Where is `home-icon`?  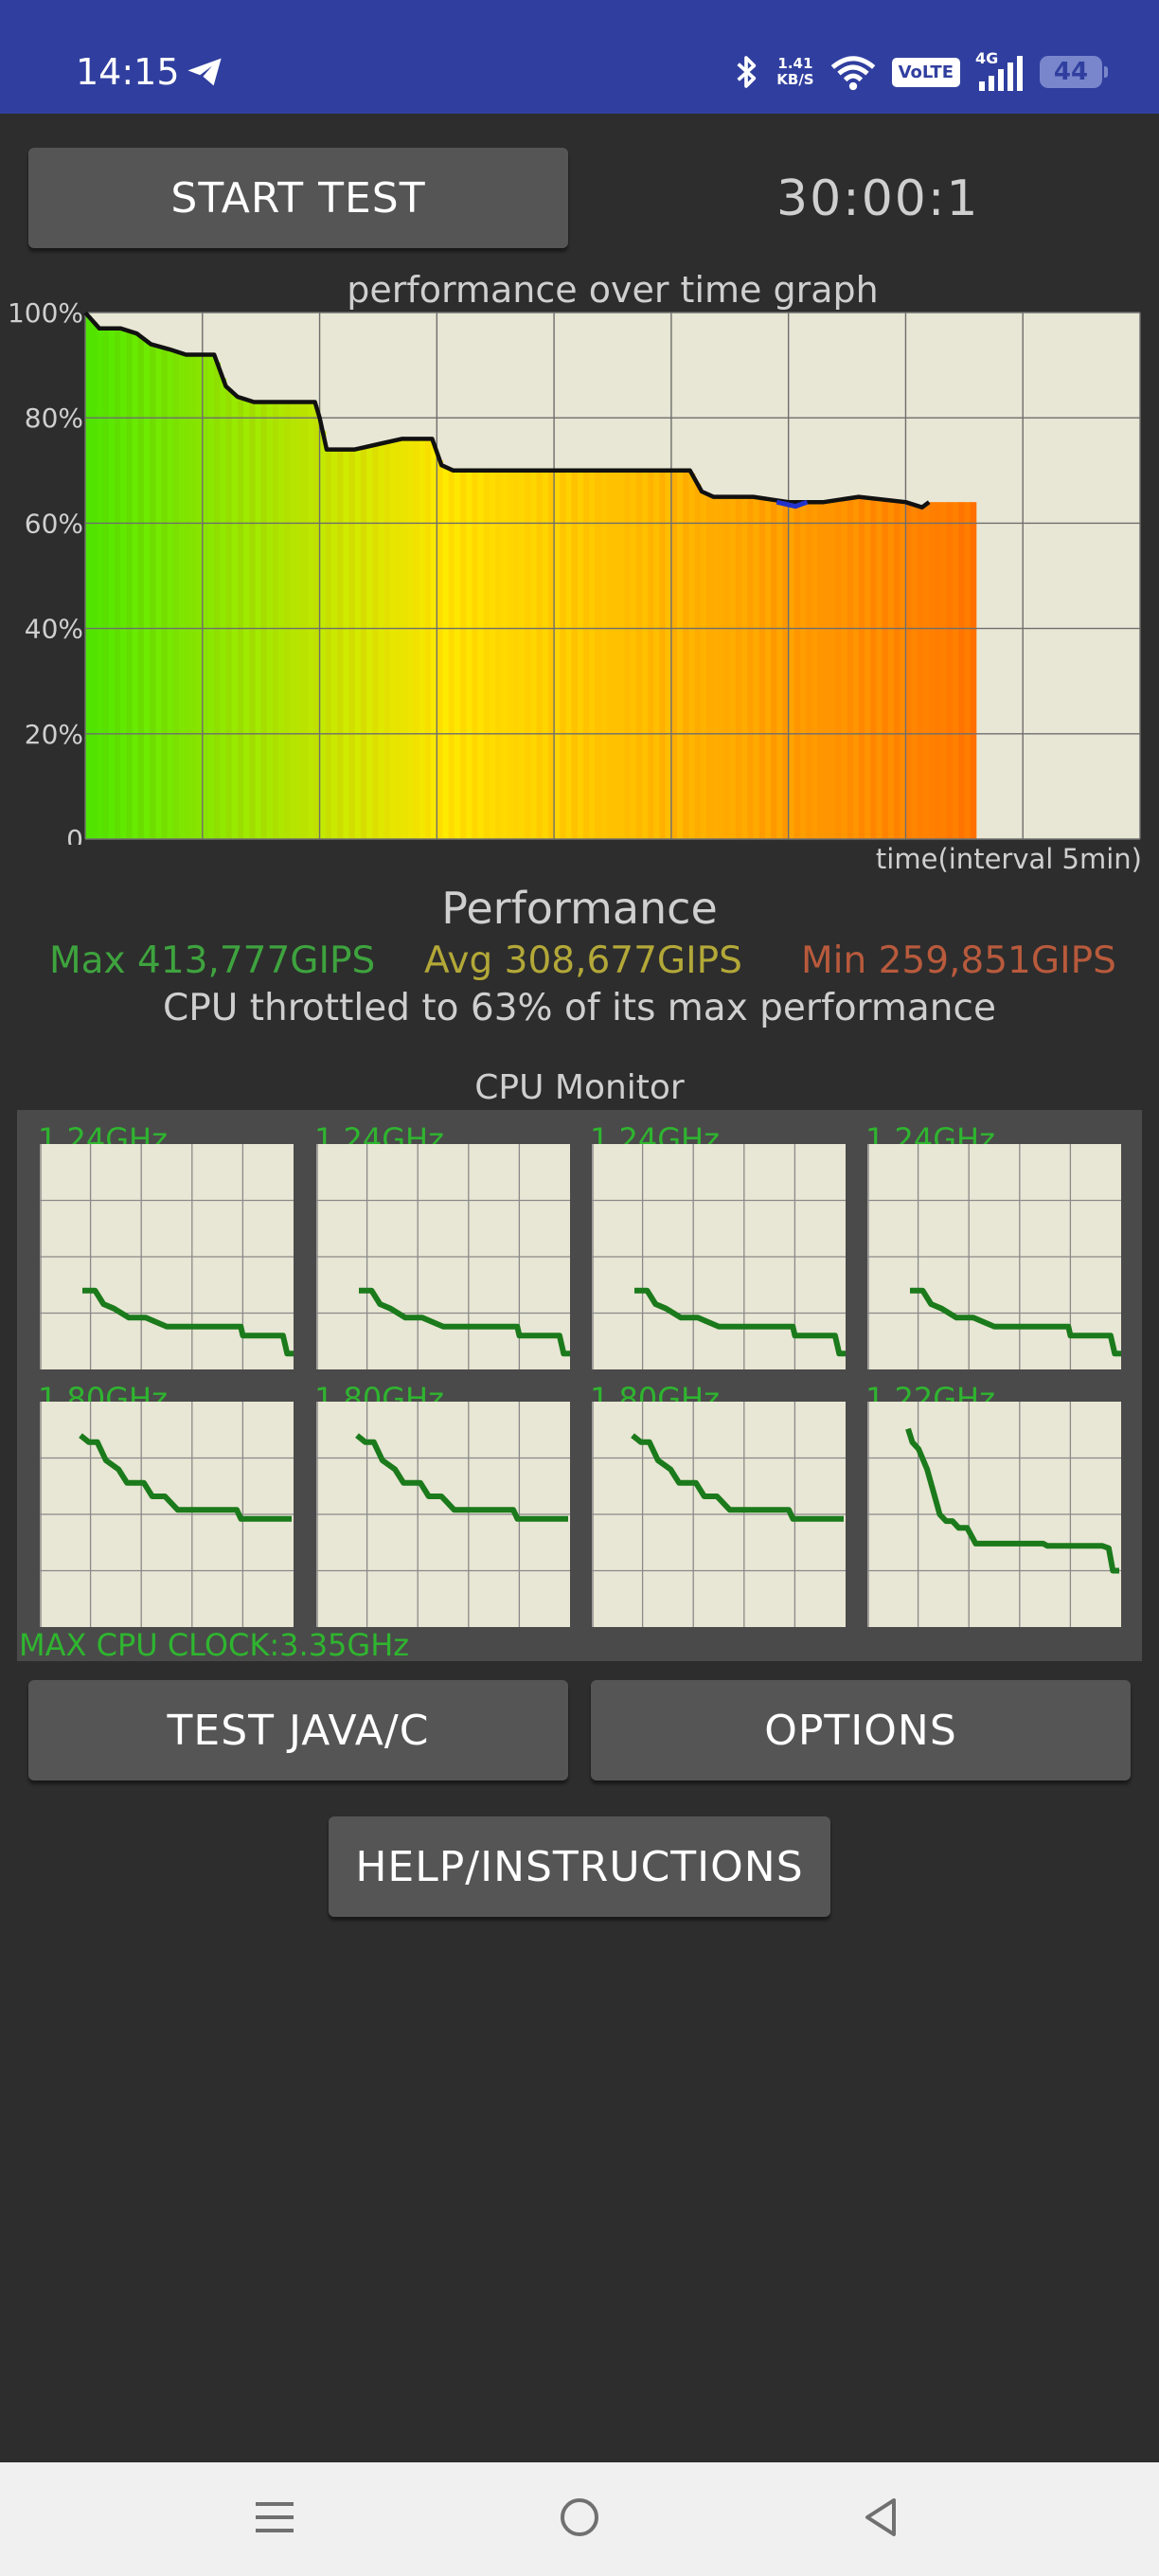
home-icon is located at coordinates (579, 2517).